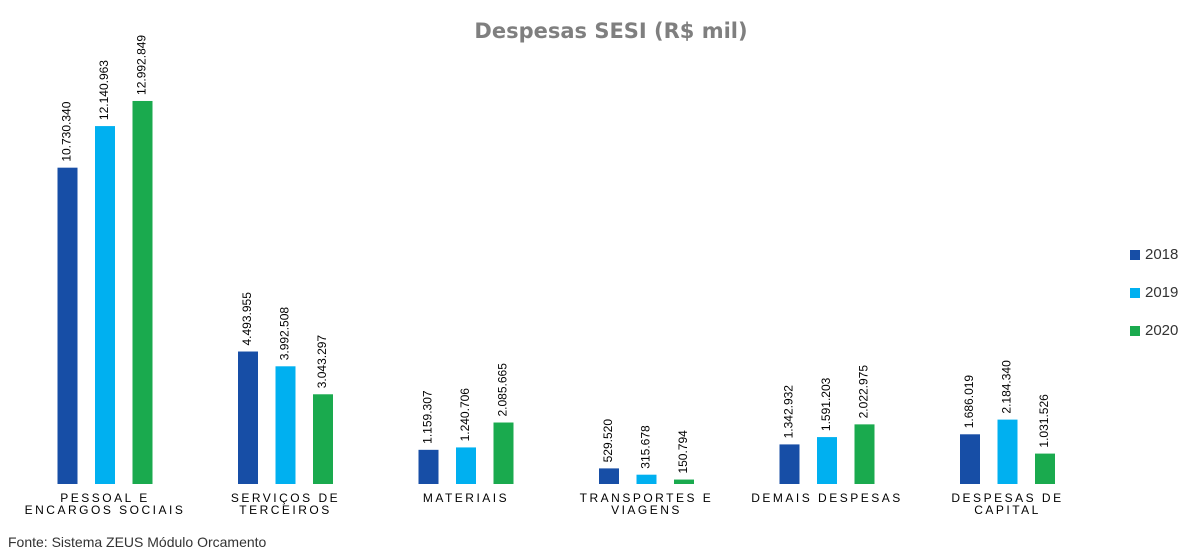 The image size is (1190, 551). I want to click on x-tick-label: MATERIAIS, so click(466, 498).